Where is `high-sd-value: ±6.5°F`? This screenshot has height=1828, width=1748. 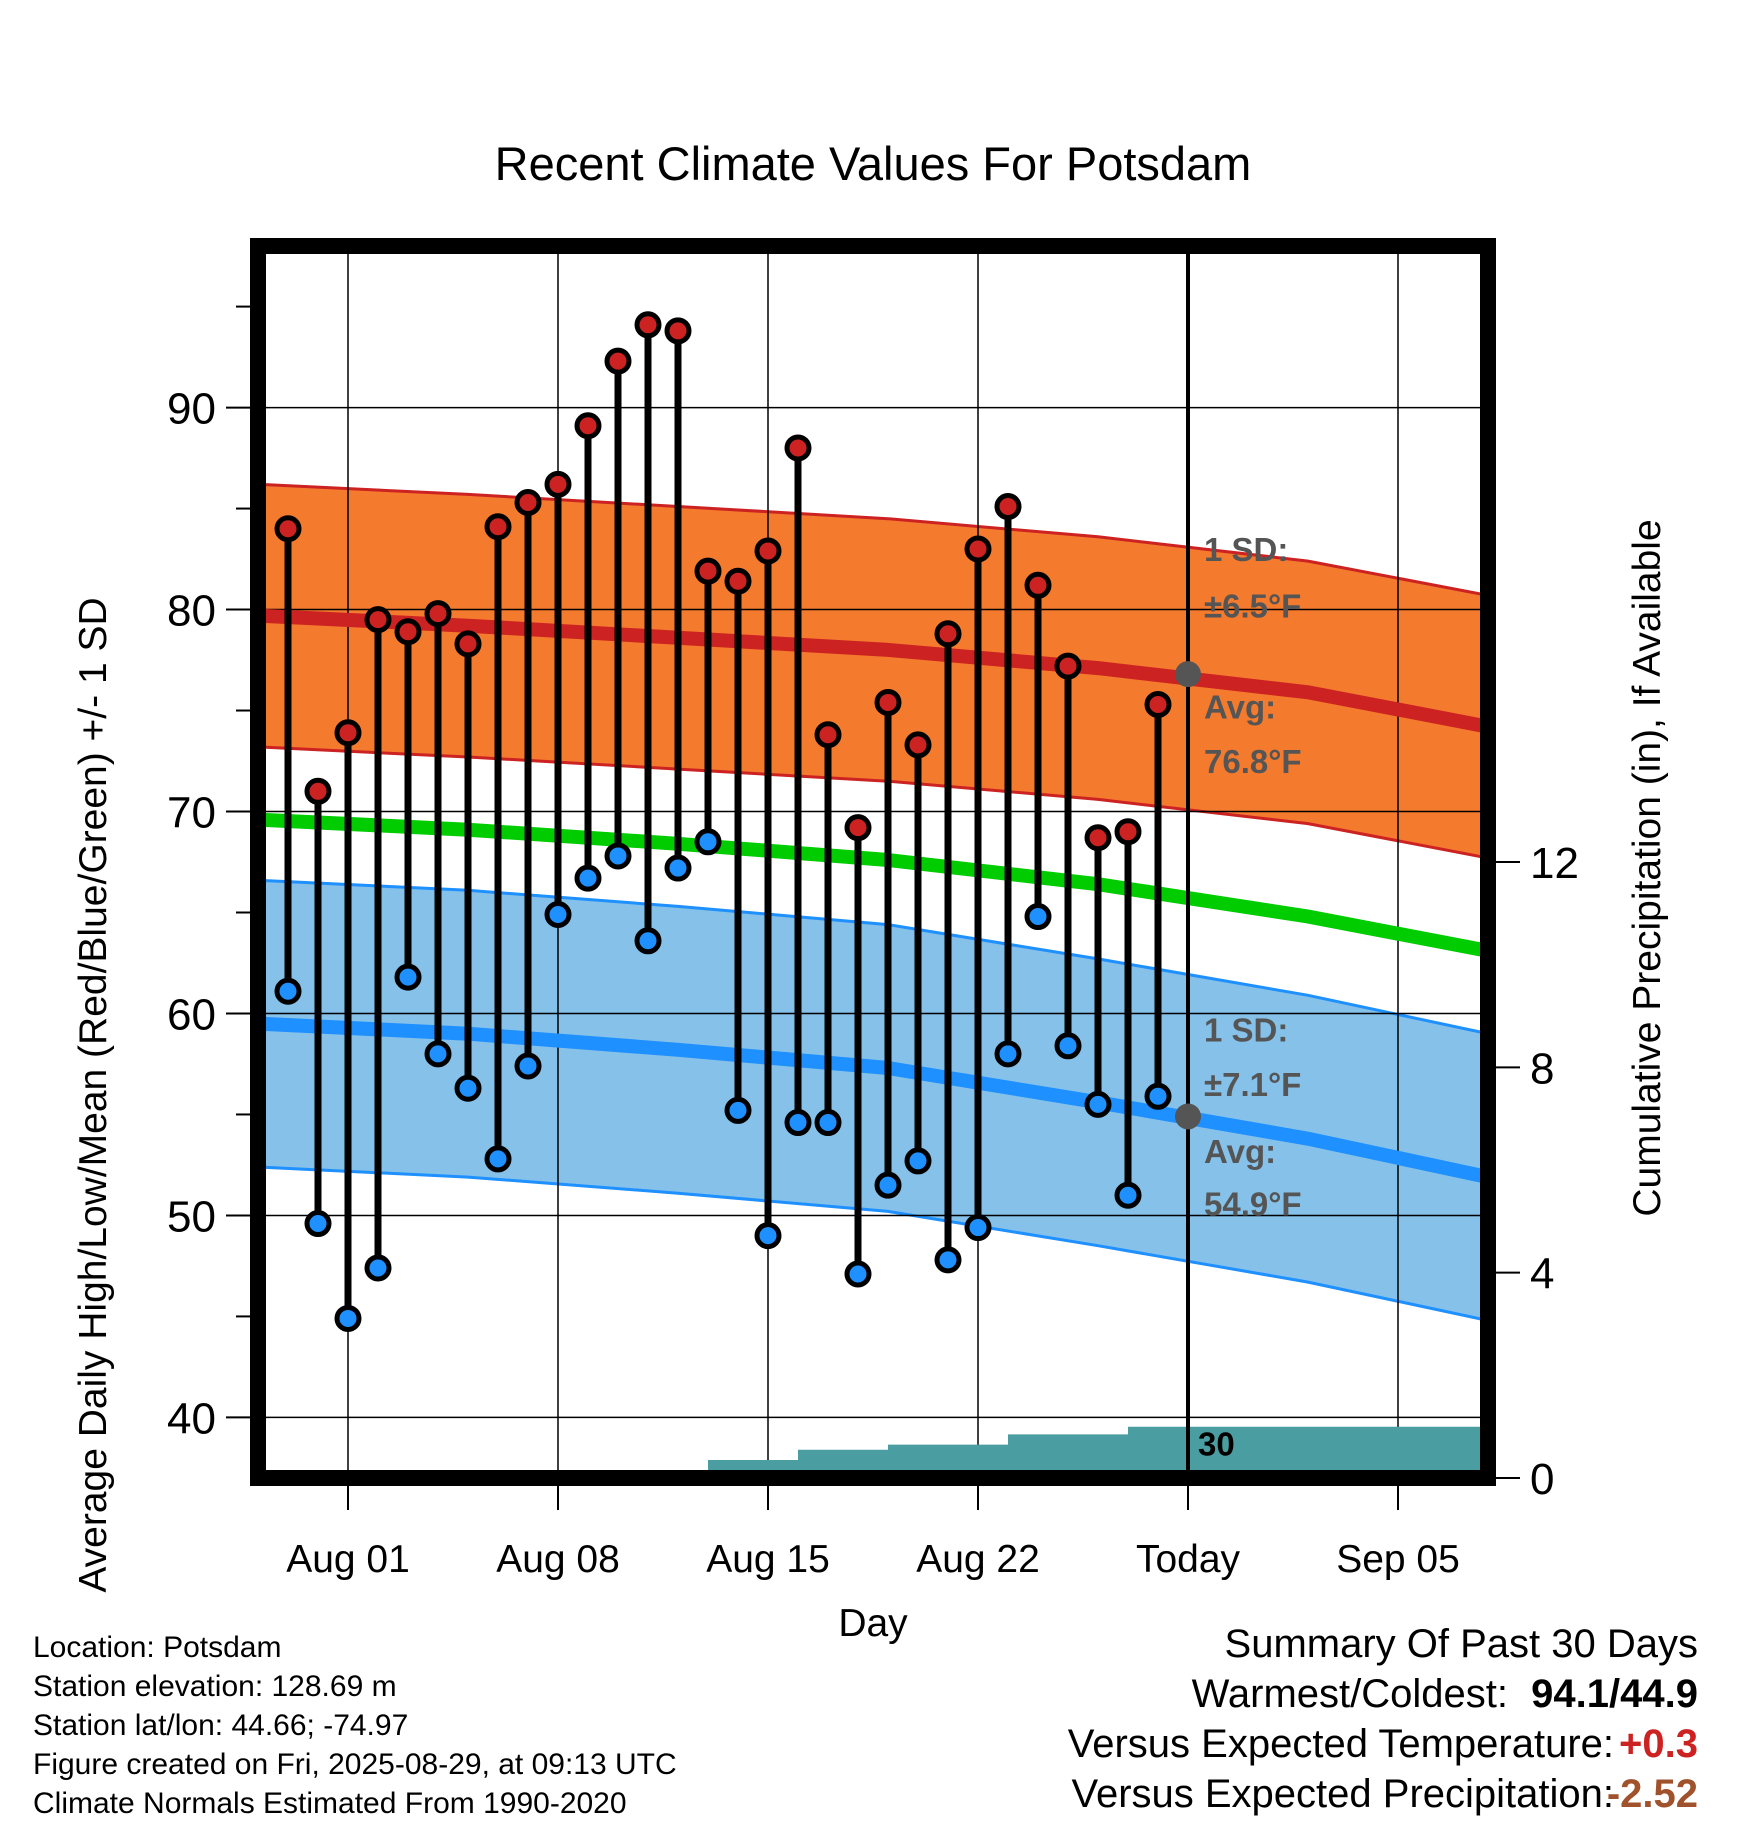 high-sd-value: ±6.5°F is located at coordinates (1252, 606).